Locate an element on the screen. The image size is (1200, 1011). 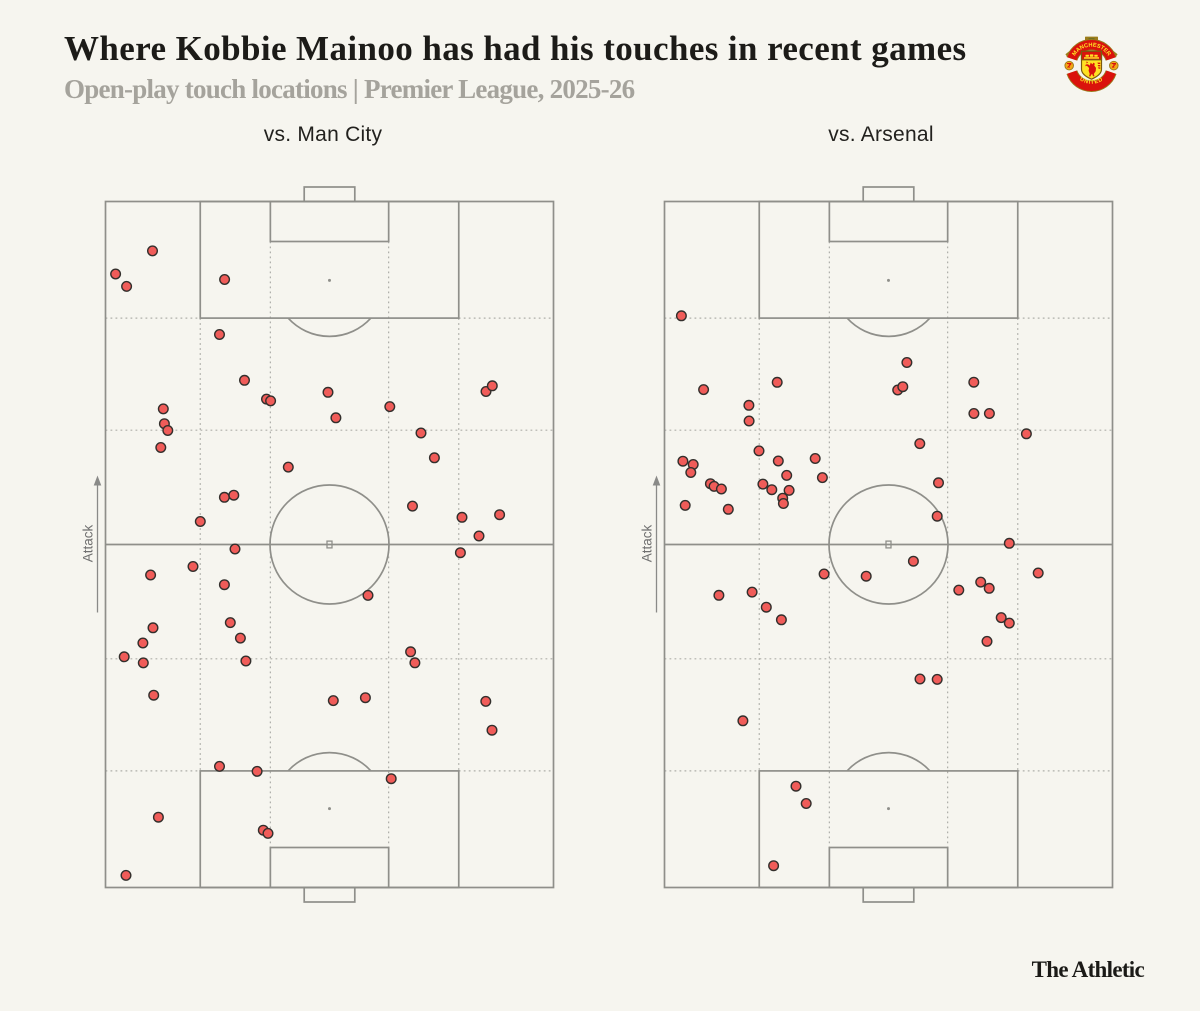
svg-text: UNITED is located at coordinates (1092, 81).